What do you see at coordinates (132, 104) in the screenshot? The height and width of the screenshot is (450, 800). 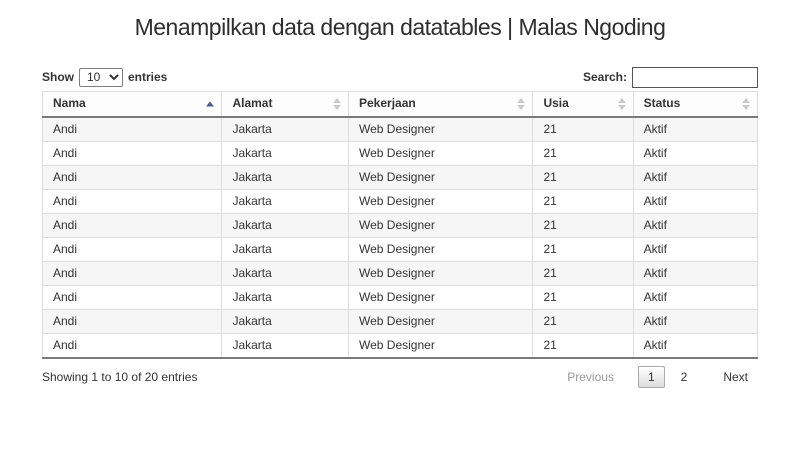 I see `column-header-nama: Nama` at bounding box center [132, 104].